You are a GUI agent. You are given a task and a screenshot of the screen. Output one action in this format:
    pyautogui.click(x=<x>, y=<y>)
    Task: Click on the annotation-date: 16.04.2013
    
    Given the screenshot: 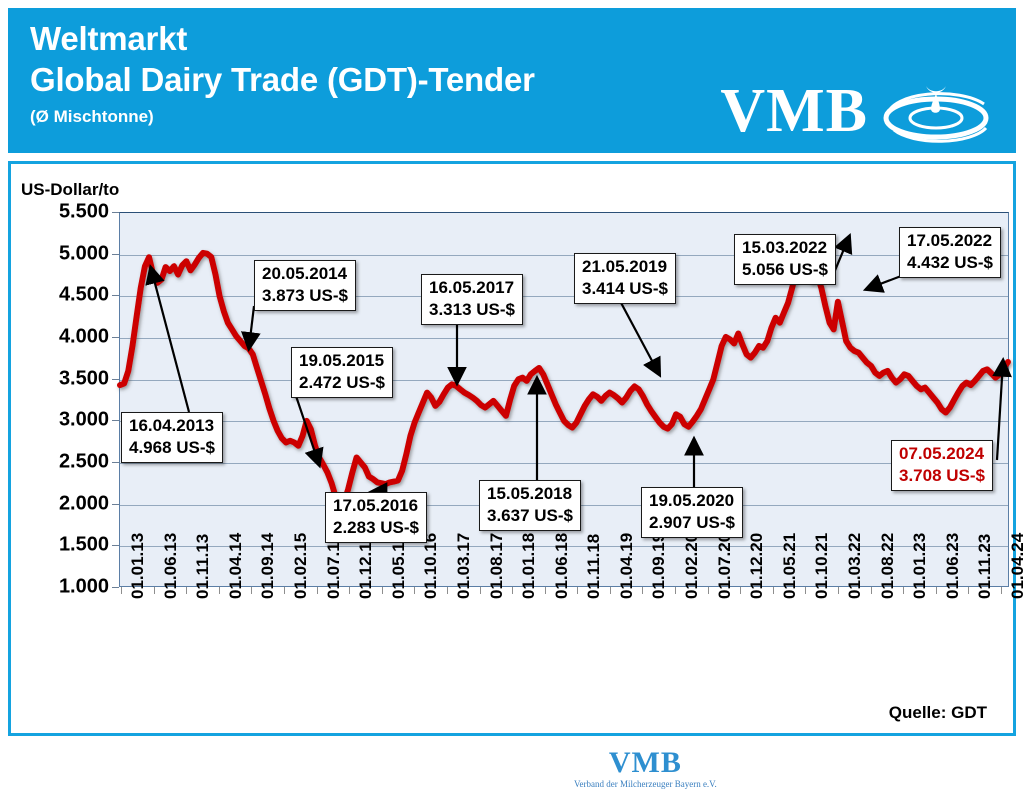 What is the action you would take?
    pyautogui.click(x=172, y=426)
    